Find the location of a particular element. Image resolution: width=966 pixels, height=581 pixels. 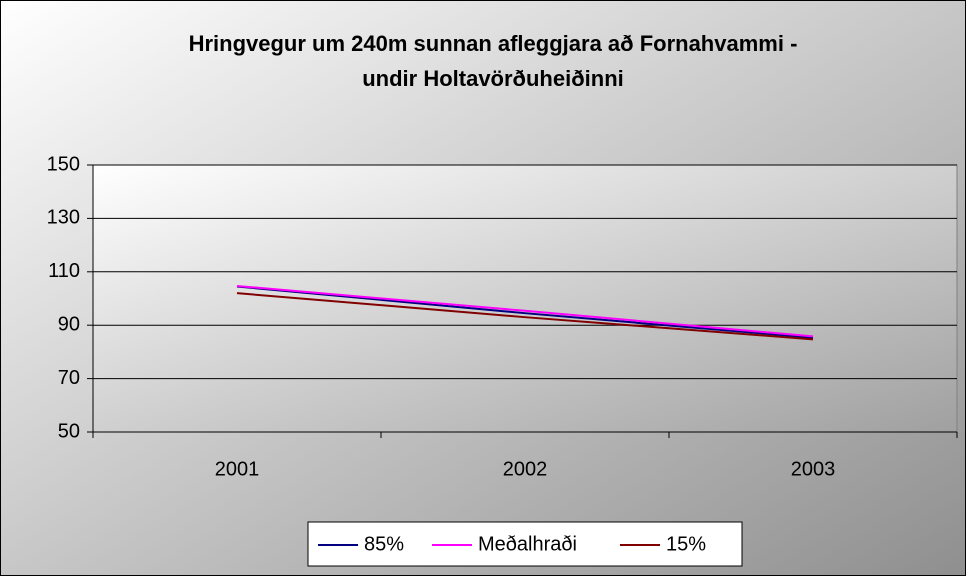

x-tick-label: 2001 is located at coordinates (237, 469).